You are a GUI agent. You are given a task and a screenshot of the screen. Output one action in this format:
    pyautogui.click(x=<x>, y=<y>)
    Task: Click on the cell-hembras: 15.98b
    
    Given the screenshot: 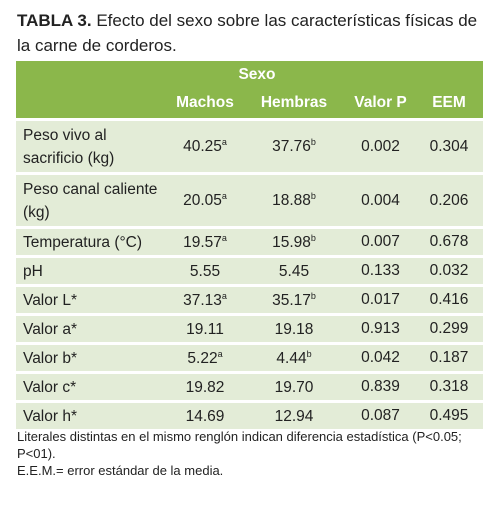 What is the action you would take?
    pyautogui.click(x=294, y=241)
    